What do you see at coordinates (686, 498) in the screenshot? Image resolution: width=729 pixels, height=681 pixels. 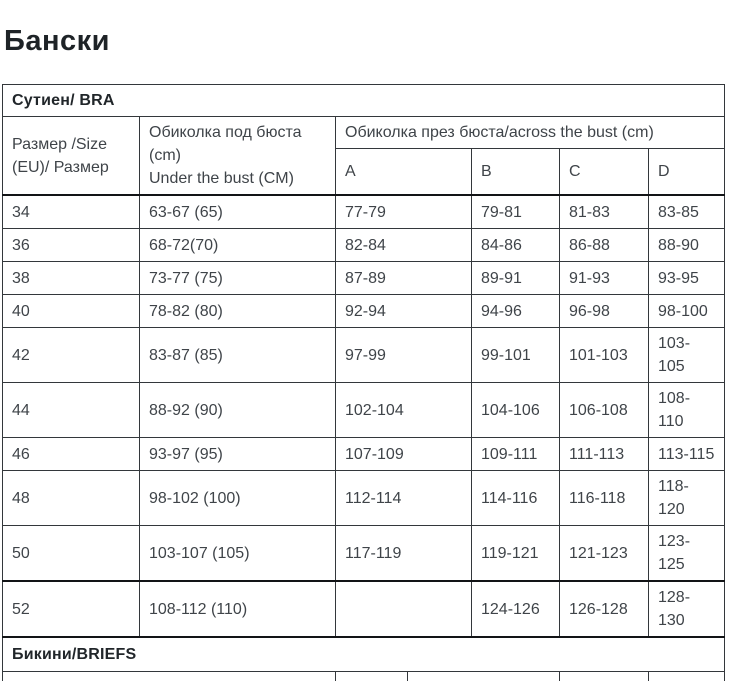 I see `bra-cup-d-cell: 118-120` at bounding box center [686, 498].